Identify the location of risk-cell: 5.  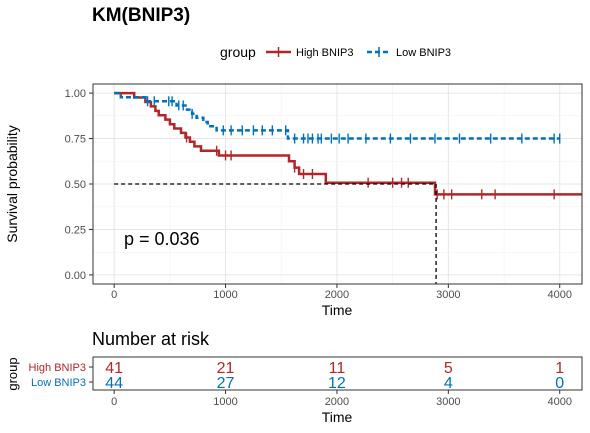
(448, 368).